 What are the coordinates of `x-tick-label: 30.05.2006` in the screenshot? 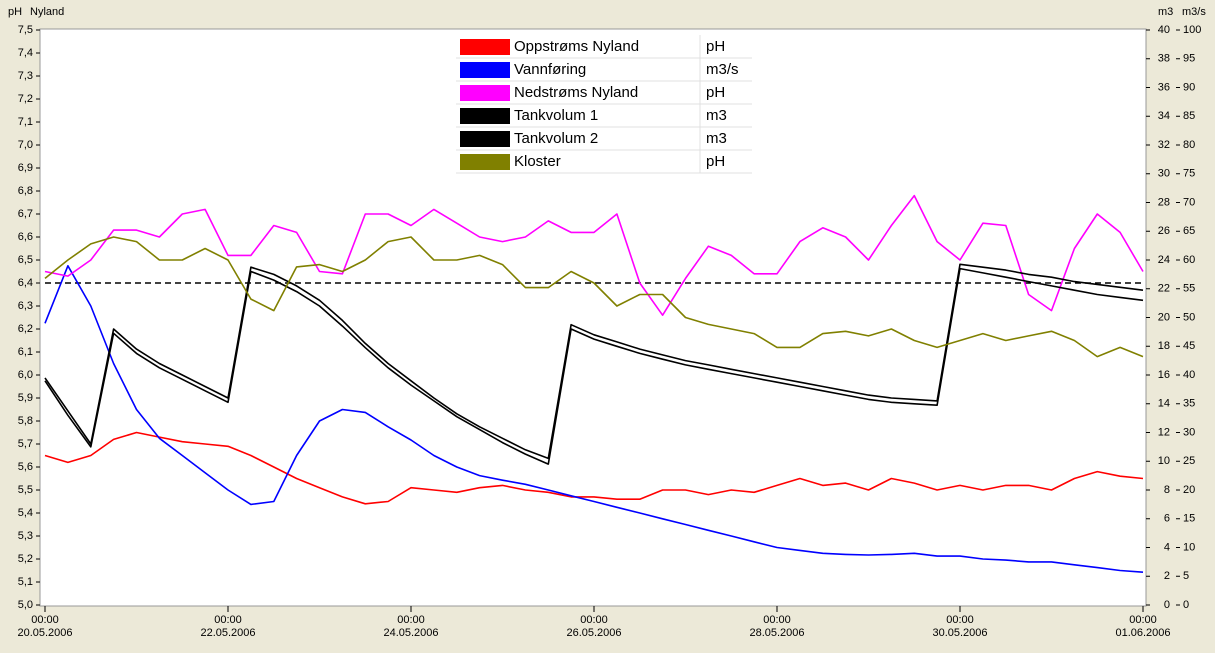 It's located at (959, 633).